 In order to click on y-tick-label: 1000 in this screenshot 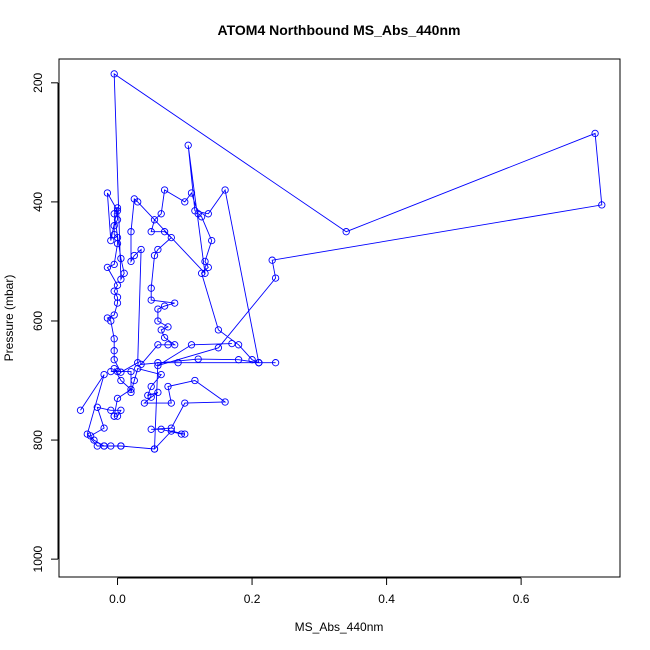, I will do `click(38, 558)`.